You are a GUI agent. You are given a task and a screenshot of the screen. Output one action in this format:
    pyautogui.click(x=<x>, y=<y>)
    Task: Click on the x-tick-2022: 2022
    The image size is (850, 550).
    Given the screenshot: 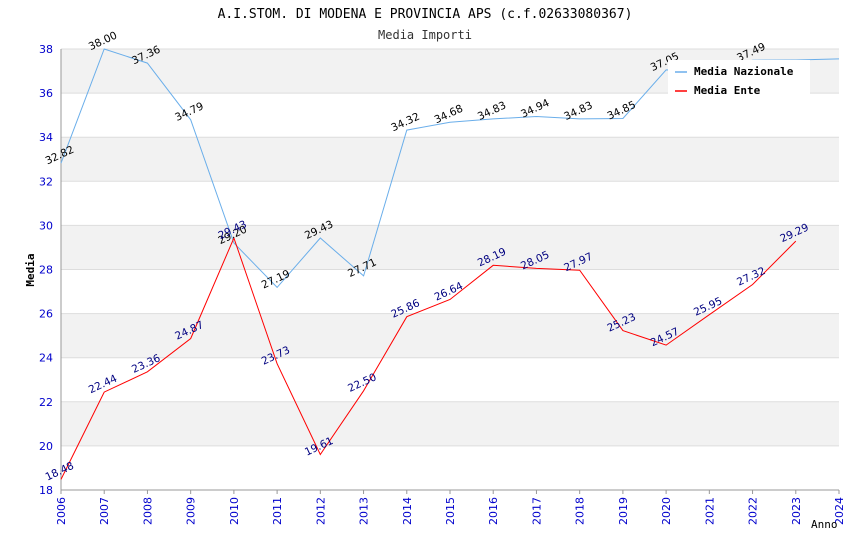 What is the action you would take?
    pyautogui.click(x=753, y=511)
    